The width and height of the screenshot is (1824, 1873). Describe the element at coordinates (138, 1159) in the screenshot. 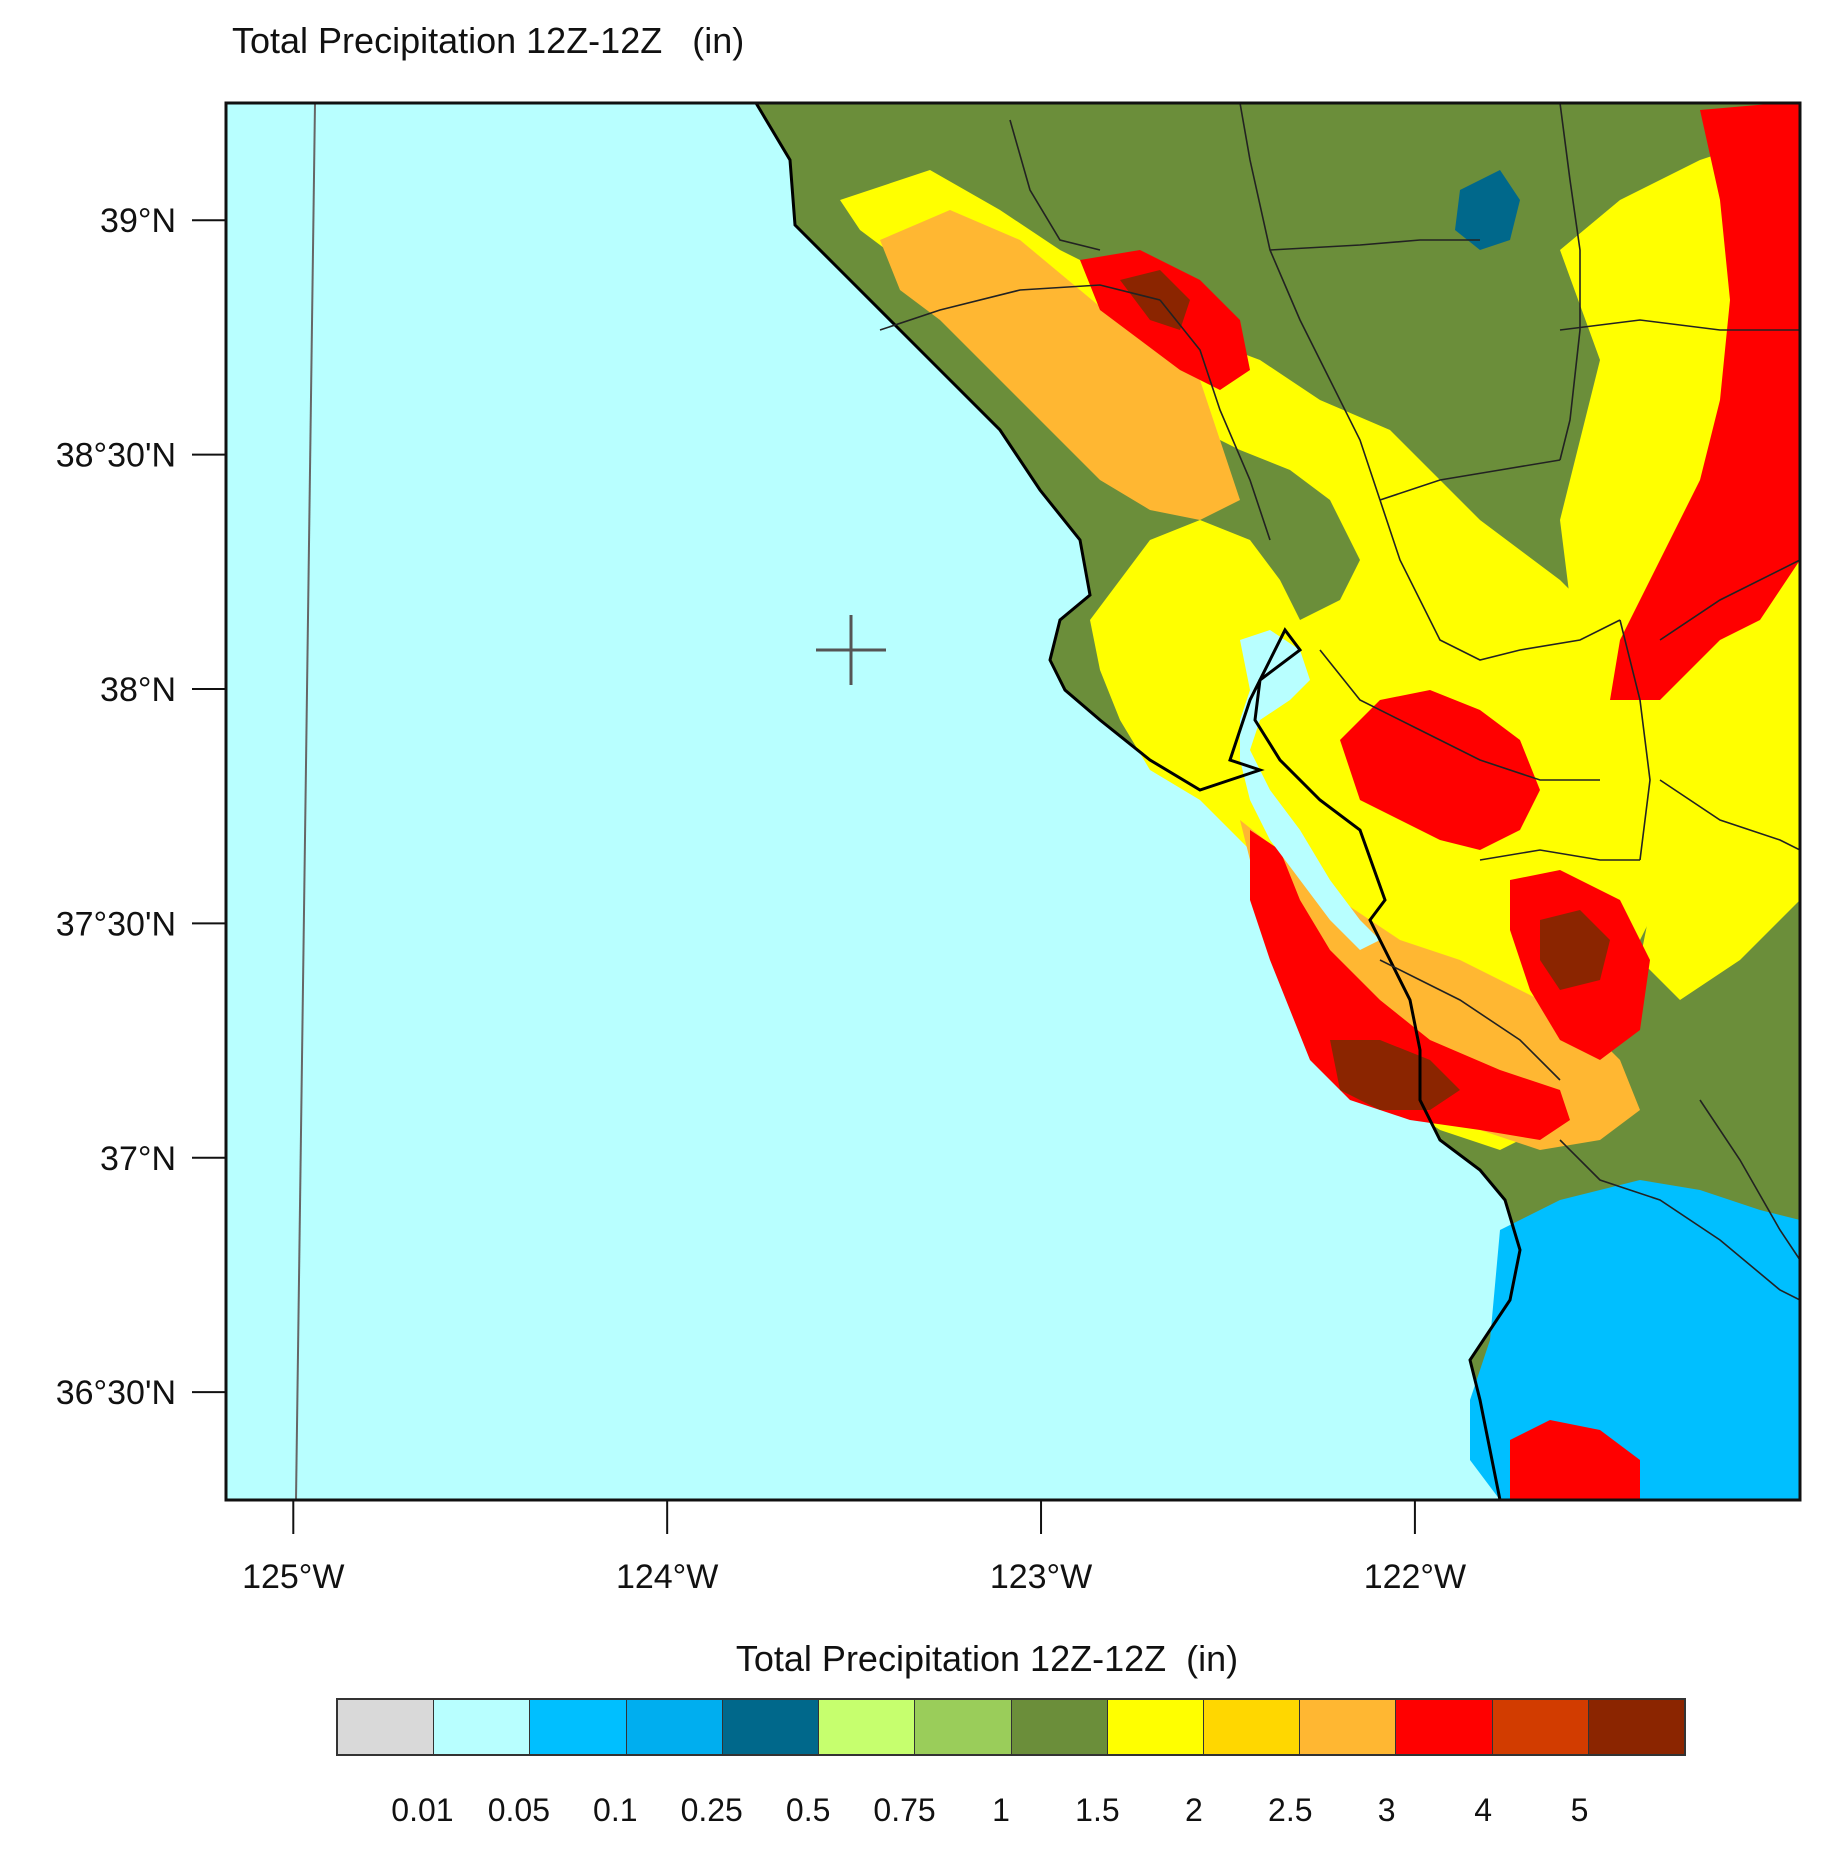

I see `lat-tick-label: 37°N` at that location.